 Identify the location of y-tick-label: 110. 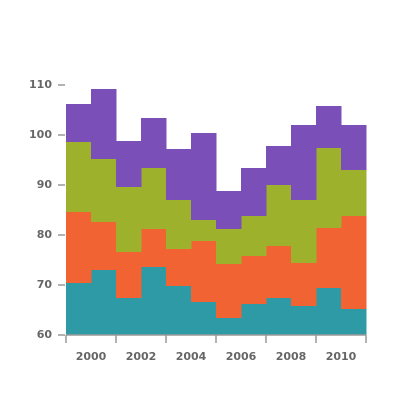
(40, 84).